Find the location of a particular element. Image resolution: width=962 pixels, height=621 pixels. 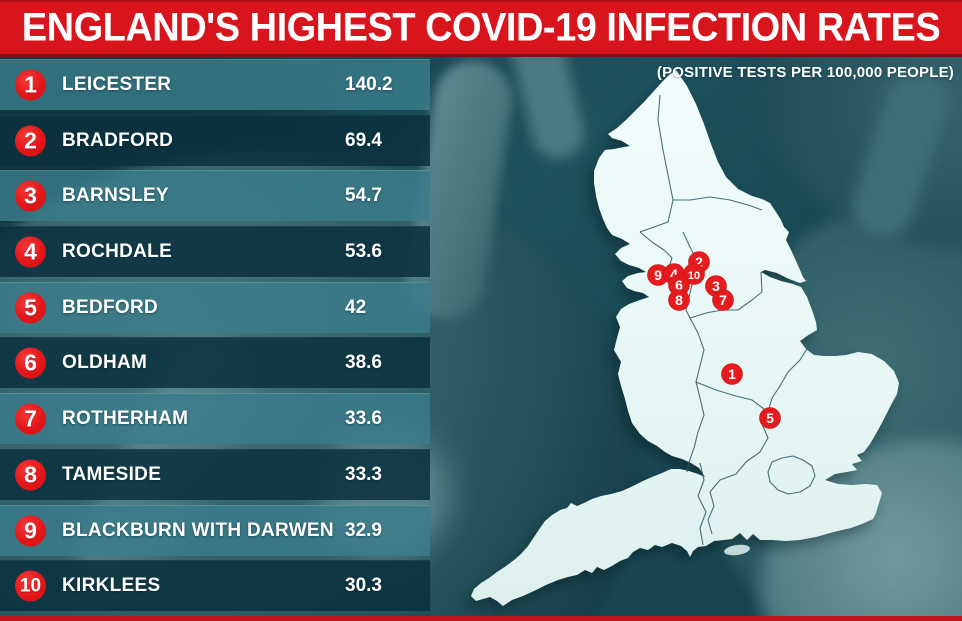

area-name: OLDHAM is located at coordinates (105, 363).